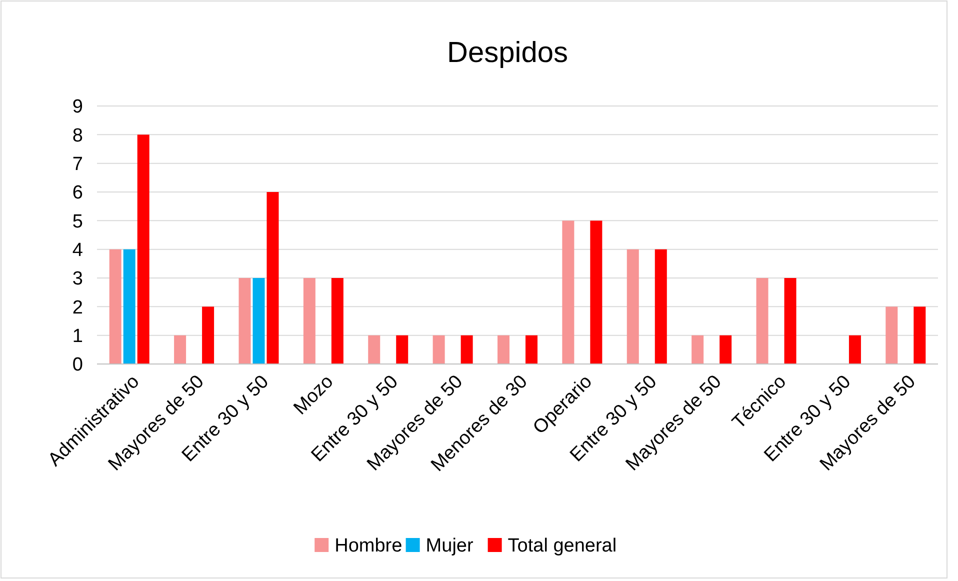 Image resolution: width=958 pixels, height=581 pixels. I want to click on y-tick-label: 4, so click(78, 250).